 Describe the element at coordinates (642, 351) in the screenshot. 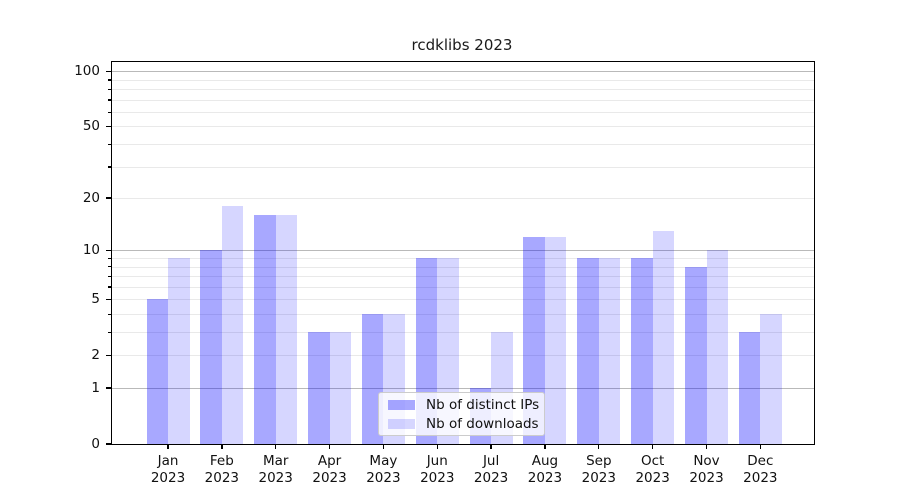

I see `bar-oct-ips` at that location.